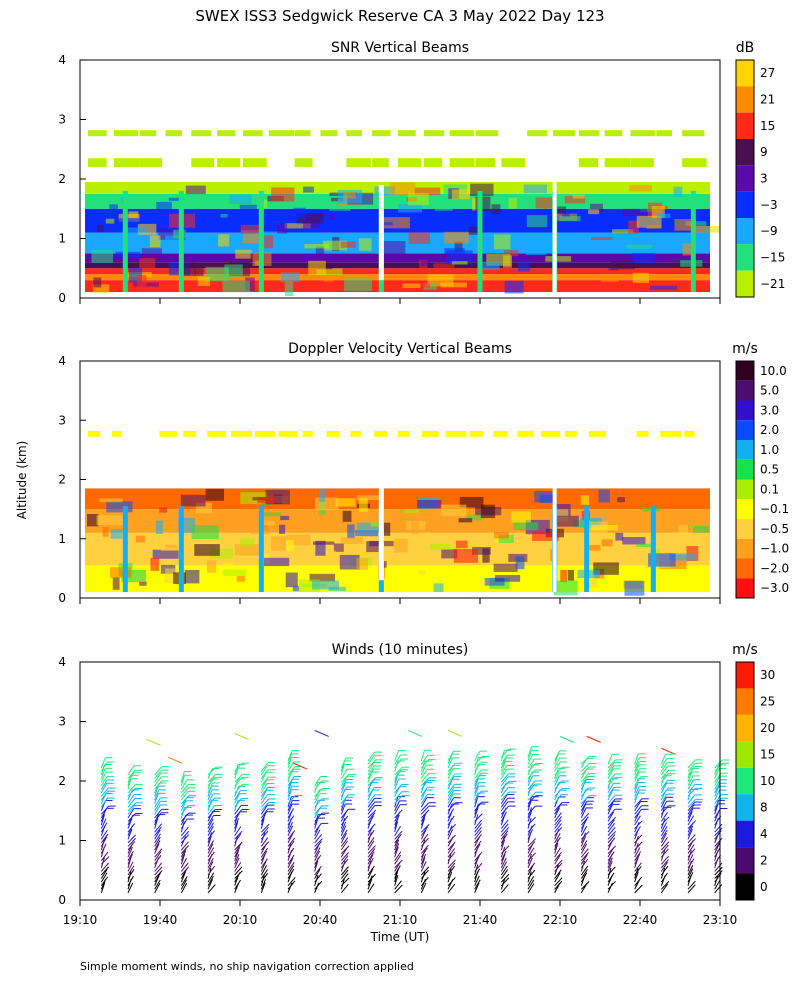  I want to click on heatmap-streak, so click(125, 549).